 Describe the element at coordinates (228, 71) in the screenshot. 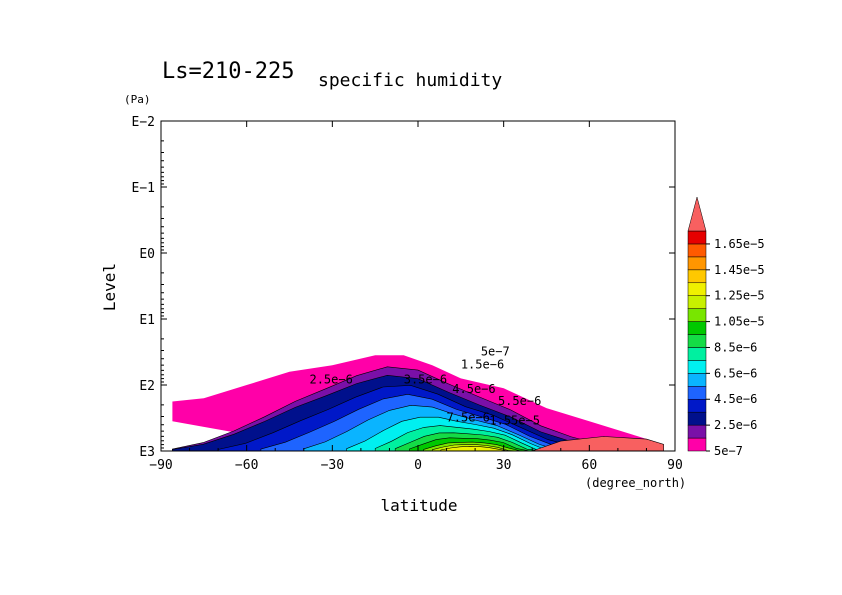

I see `chart-title: Ls=210-225` at that location.